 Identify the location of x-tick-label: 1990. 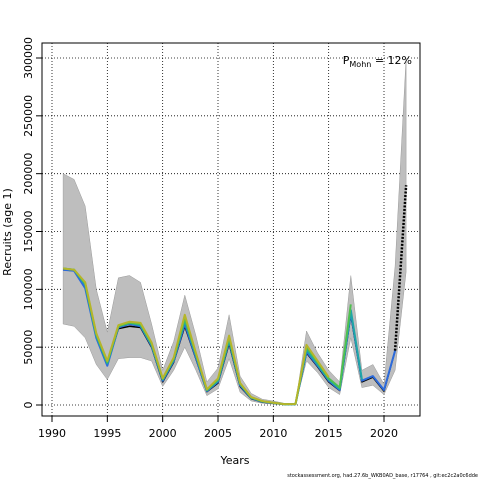
(52, 433).